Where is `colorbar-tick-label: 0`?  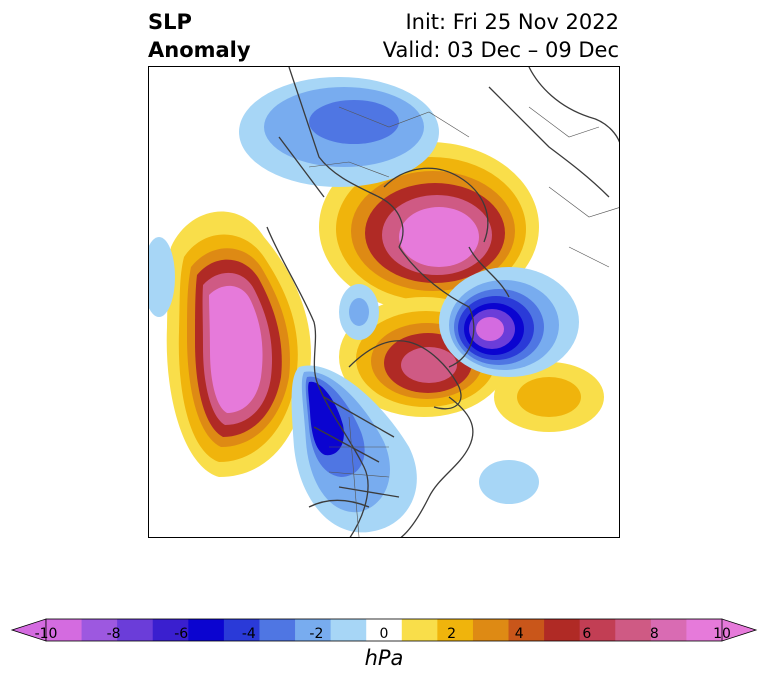
colorbar-tick-label: 0 is located at coordinates (384, 634).